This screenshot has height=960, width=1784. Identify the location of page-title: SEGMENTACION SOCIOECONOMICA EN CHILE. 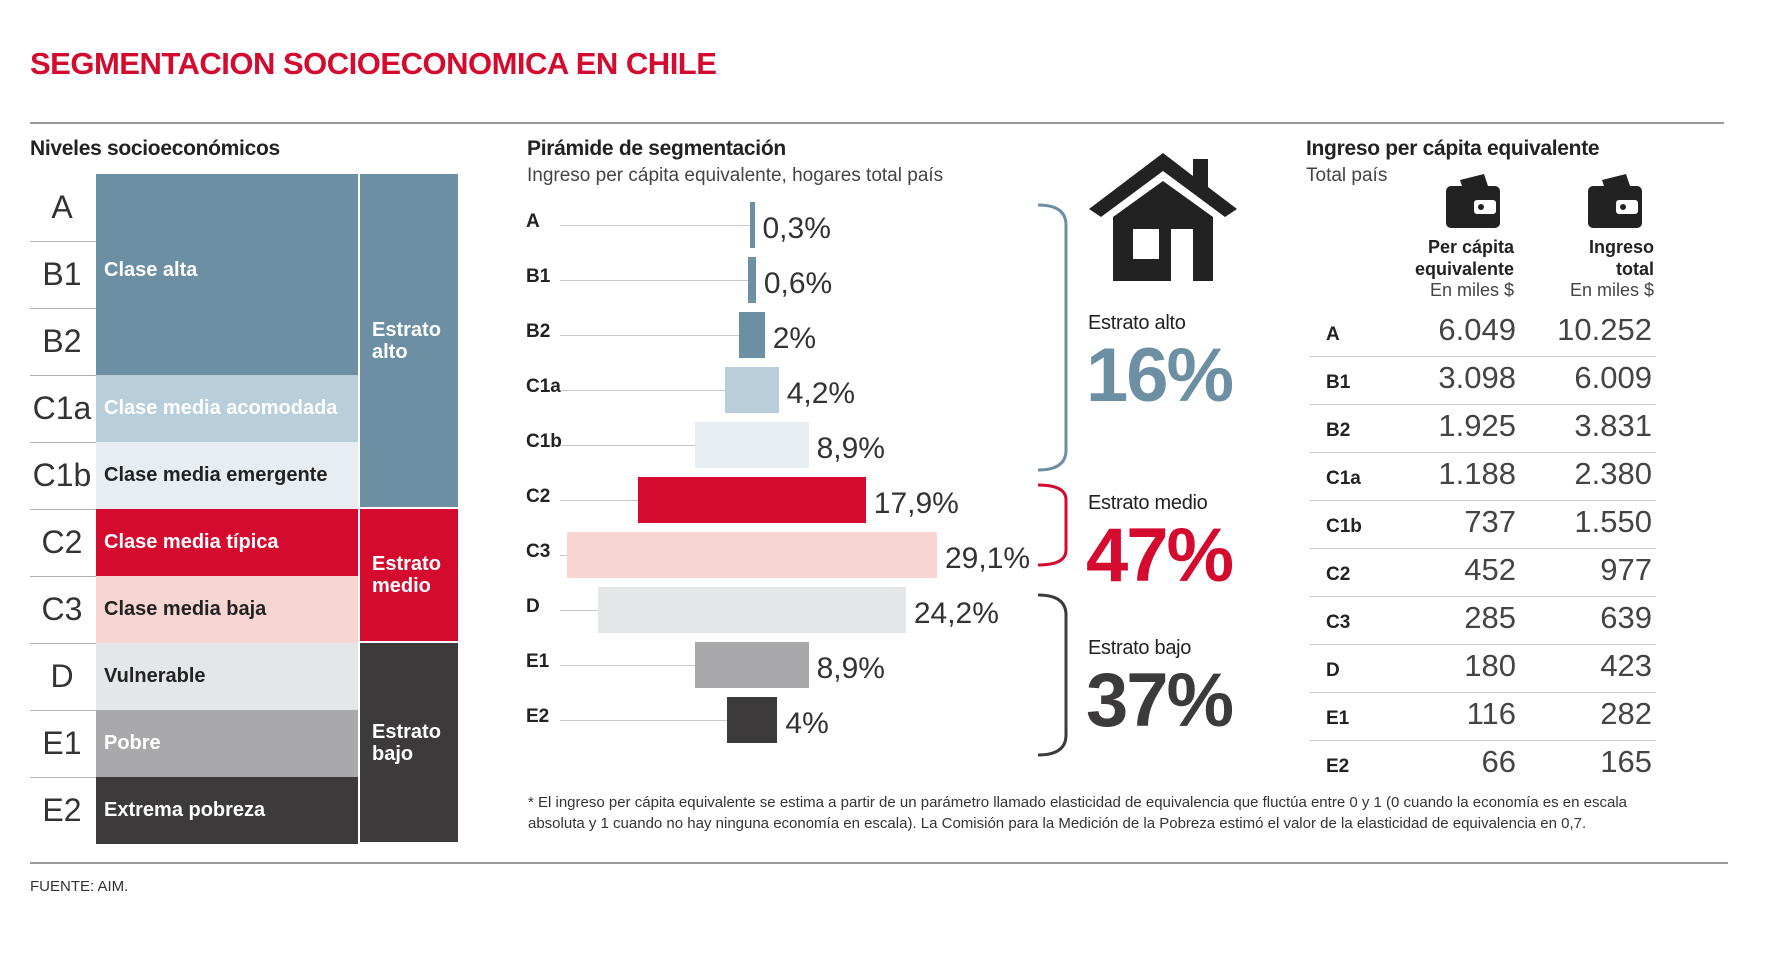
(373, 63).